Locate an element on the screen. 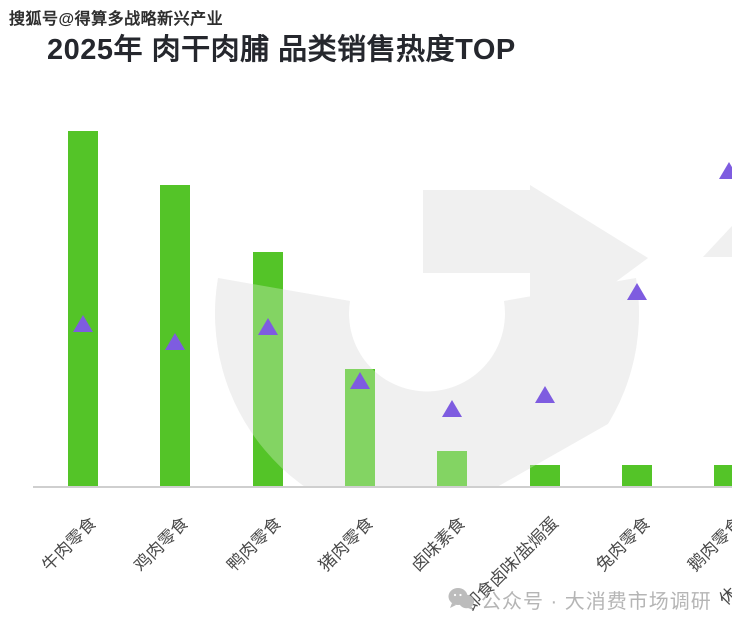 This screenshot has width=732, height=633. x-axis-line is located at coordinates (382, 487).